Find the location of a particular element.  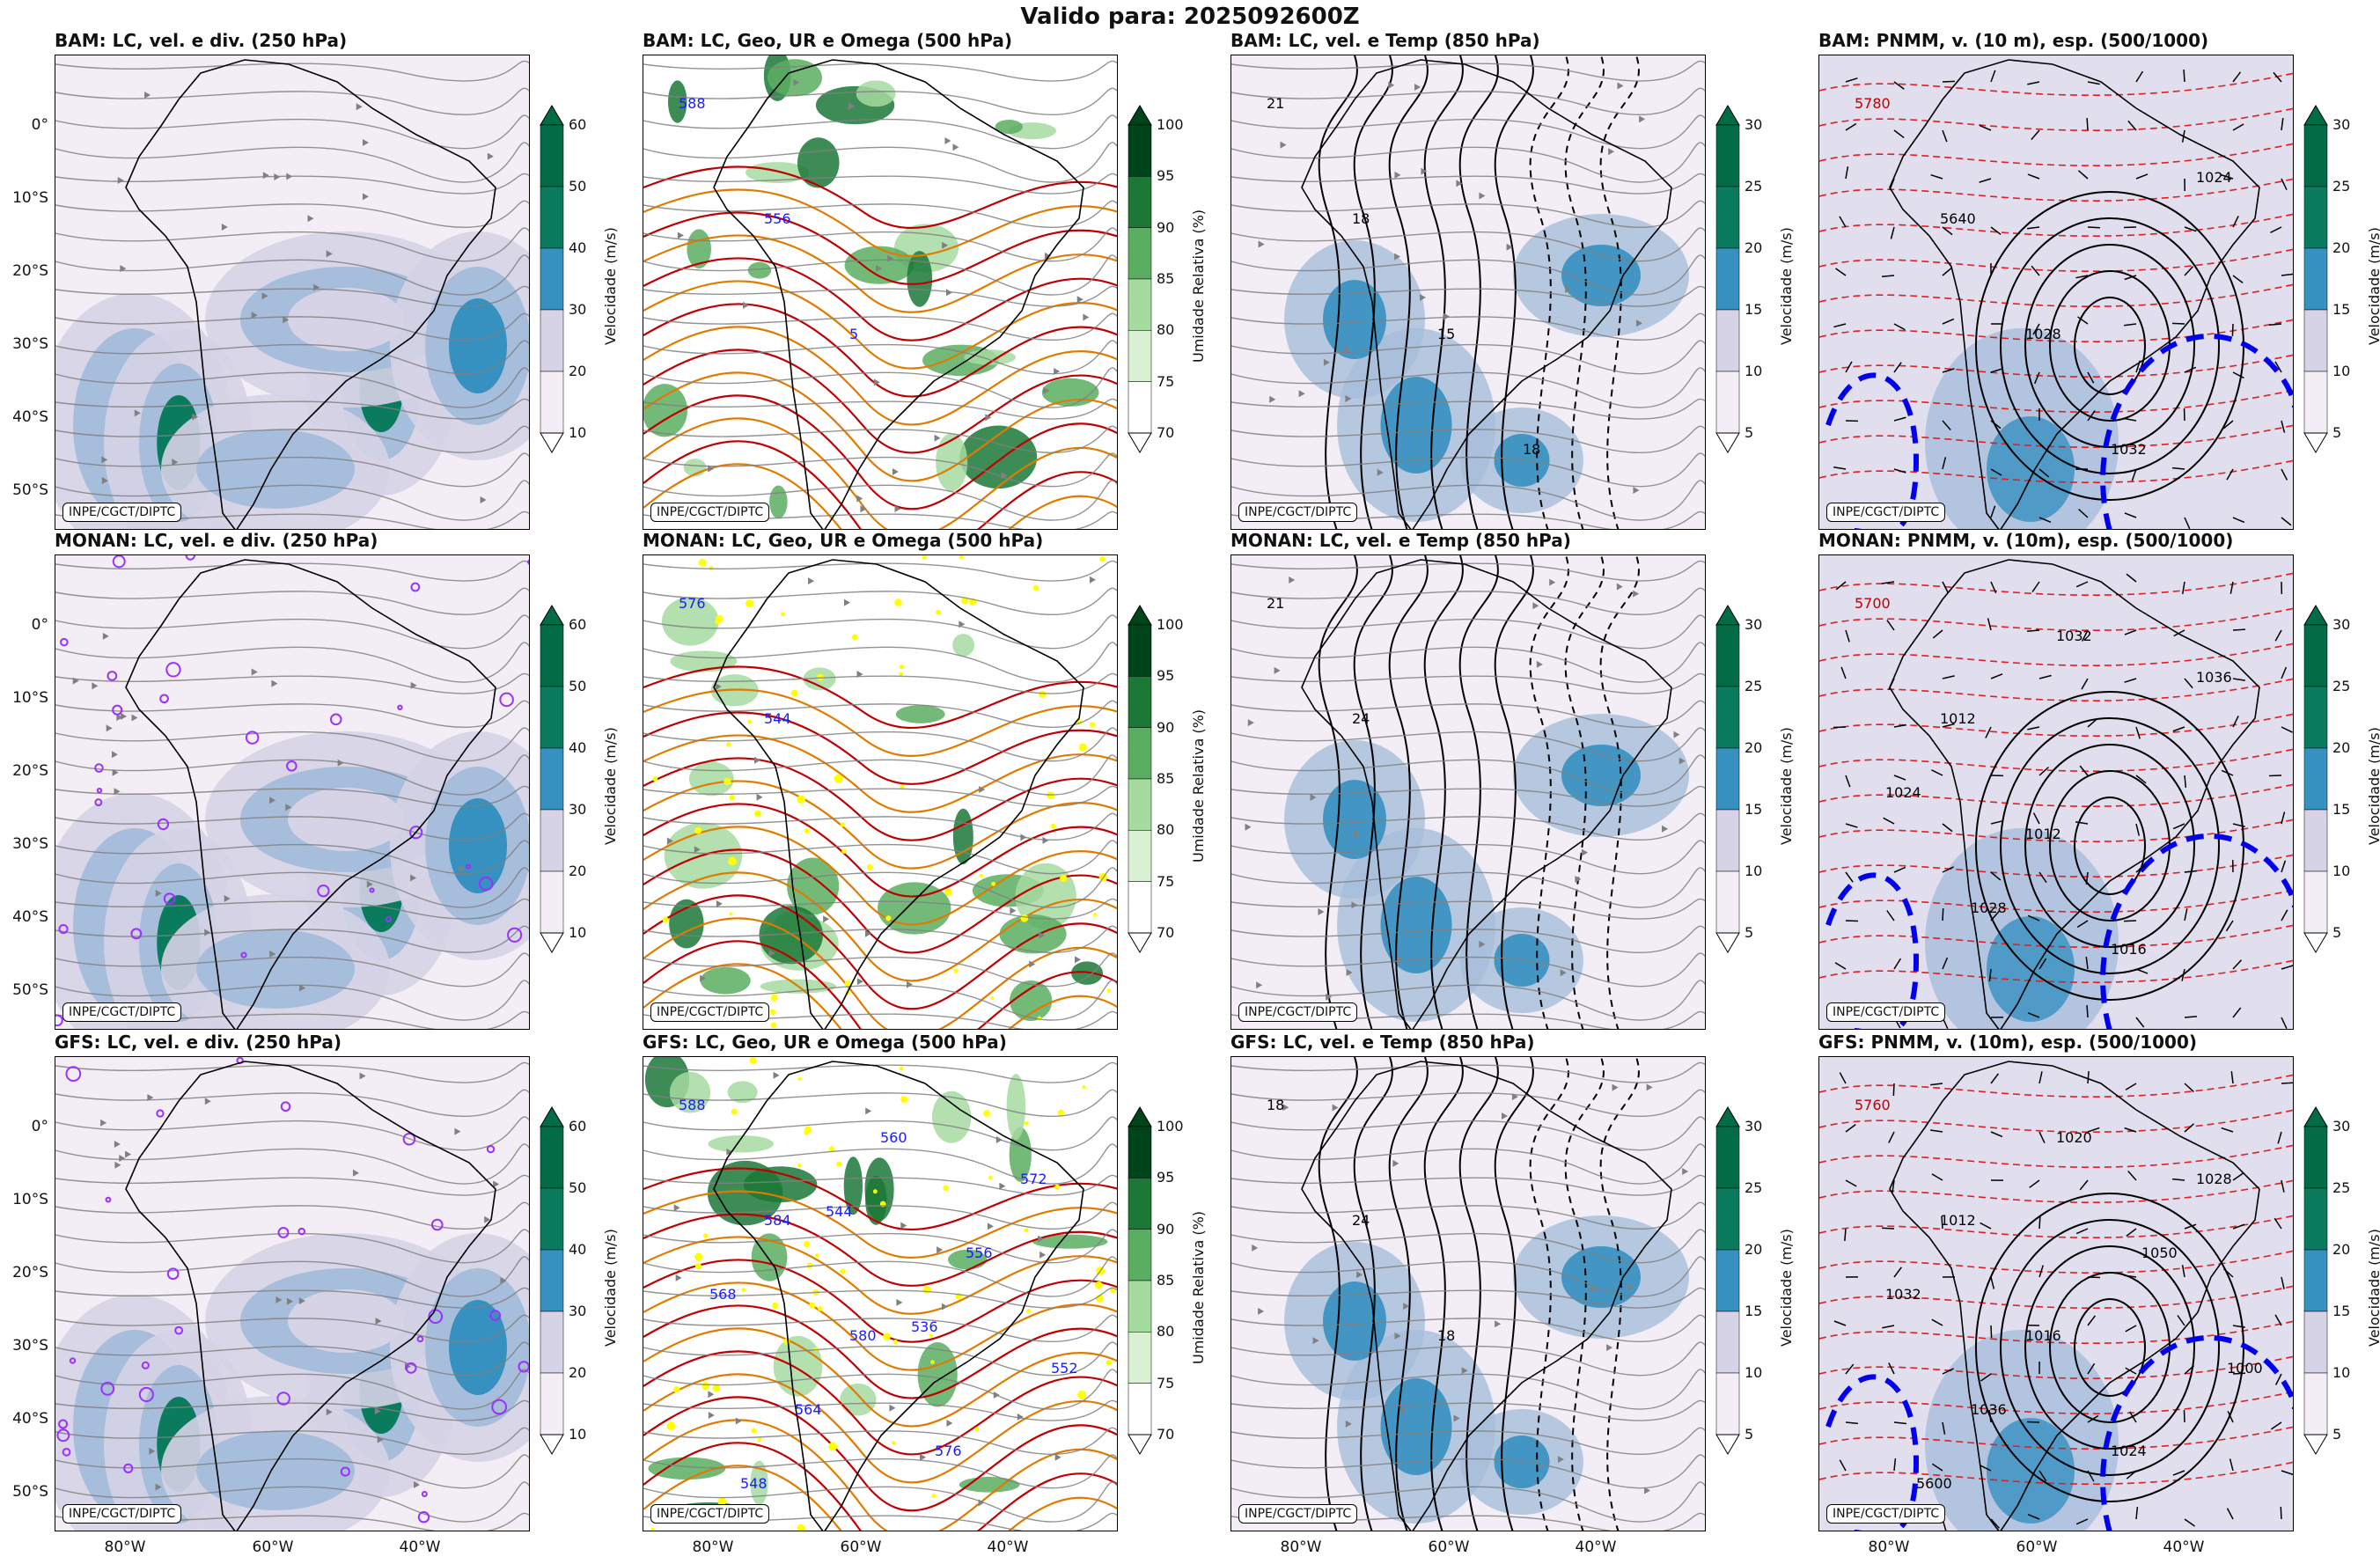

colorbar-tick-label: 15 is located at coordinates (1754, 1311).